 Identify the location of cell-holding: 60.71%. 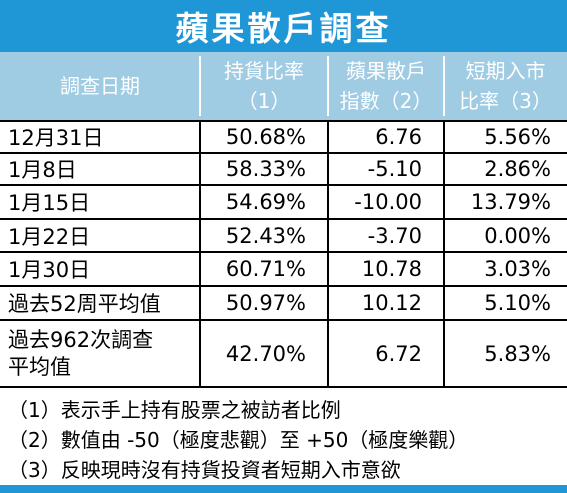
(265, 269).